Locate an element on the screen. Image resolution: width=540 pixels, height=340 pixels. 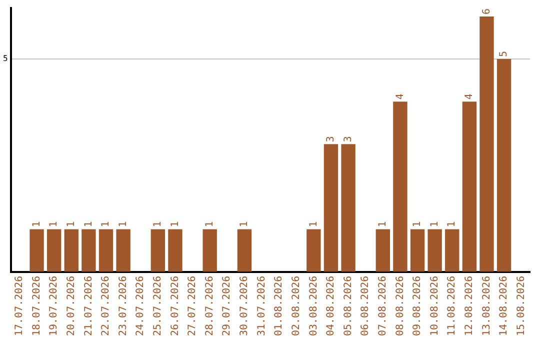
x-tick-label: 06.08.2026 is located at coordinates (366, 306).